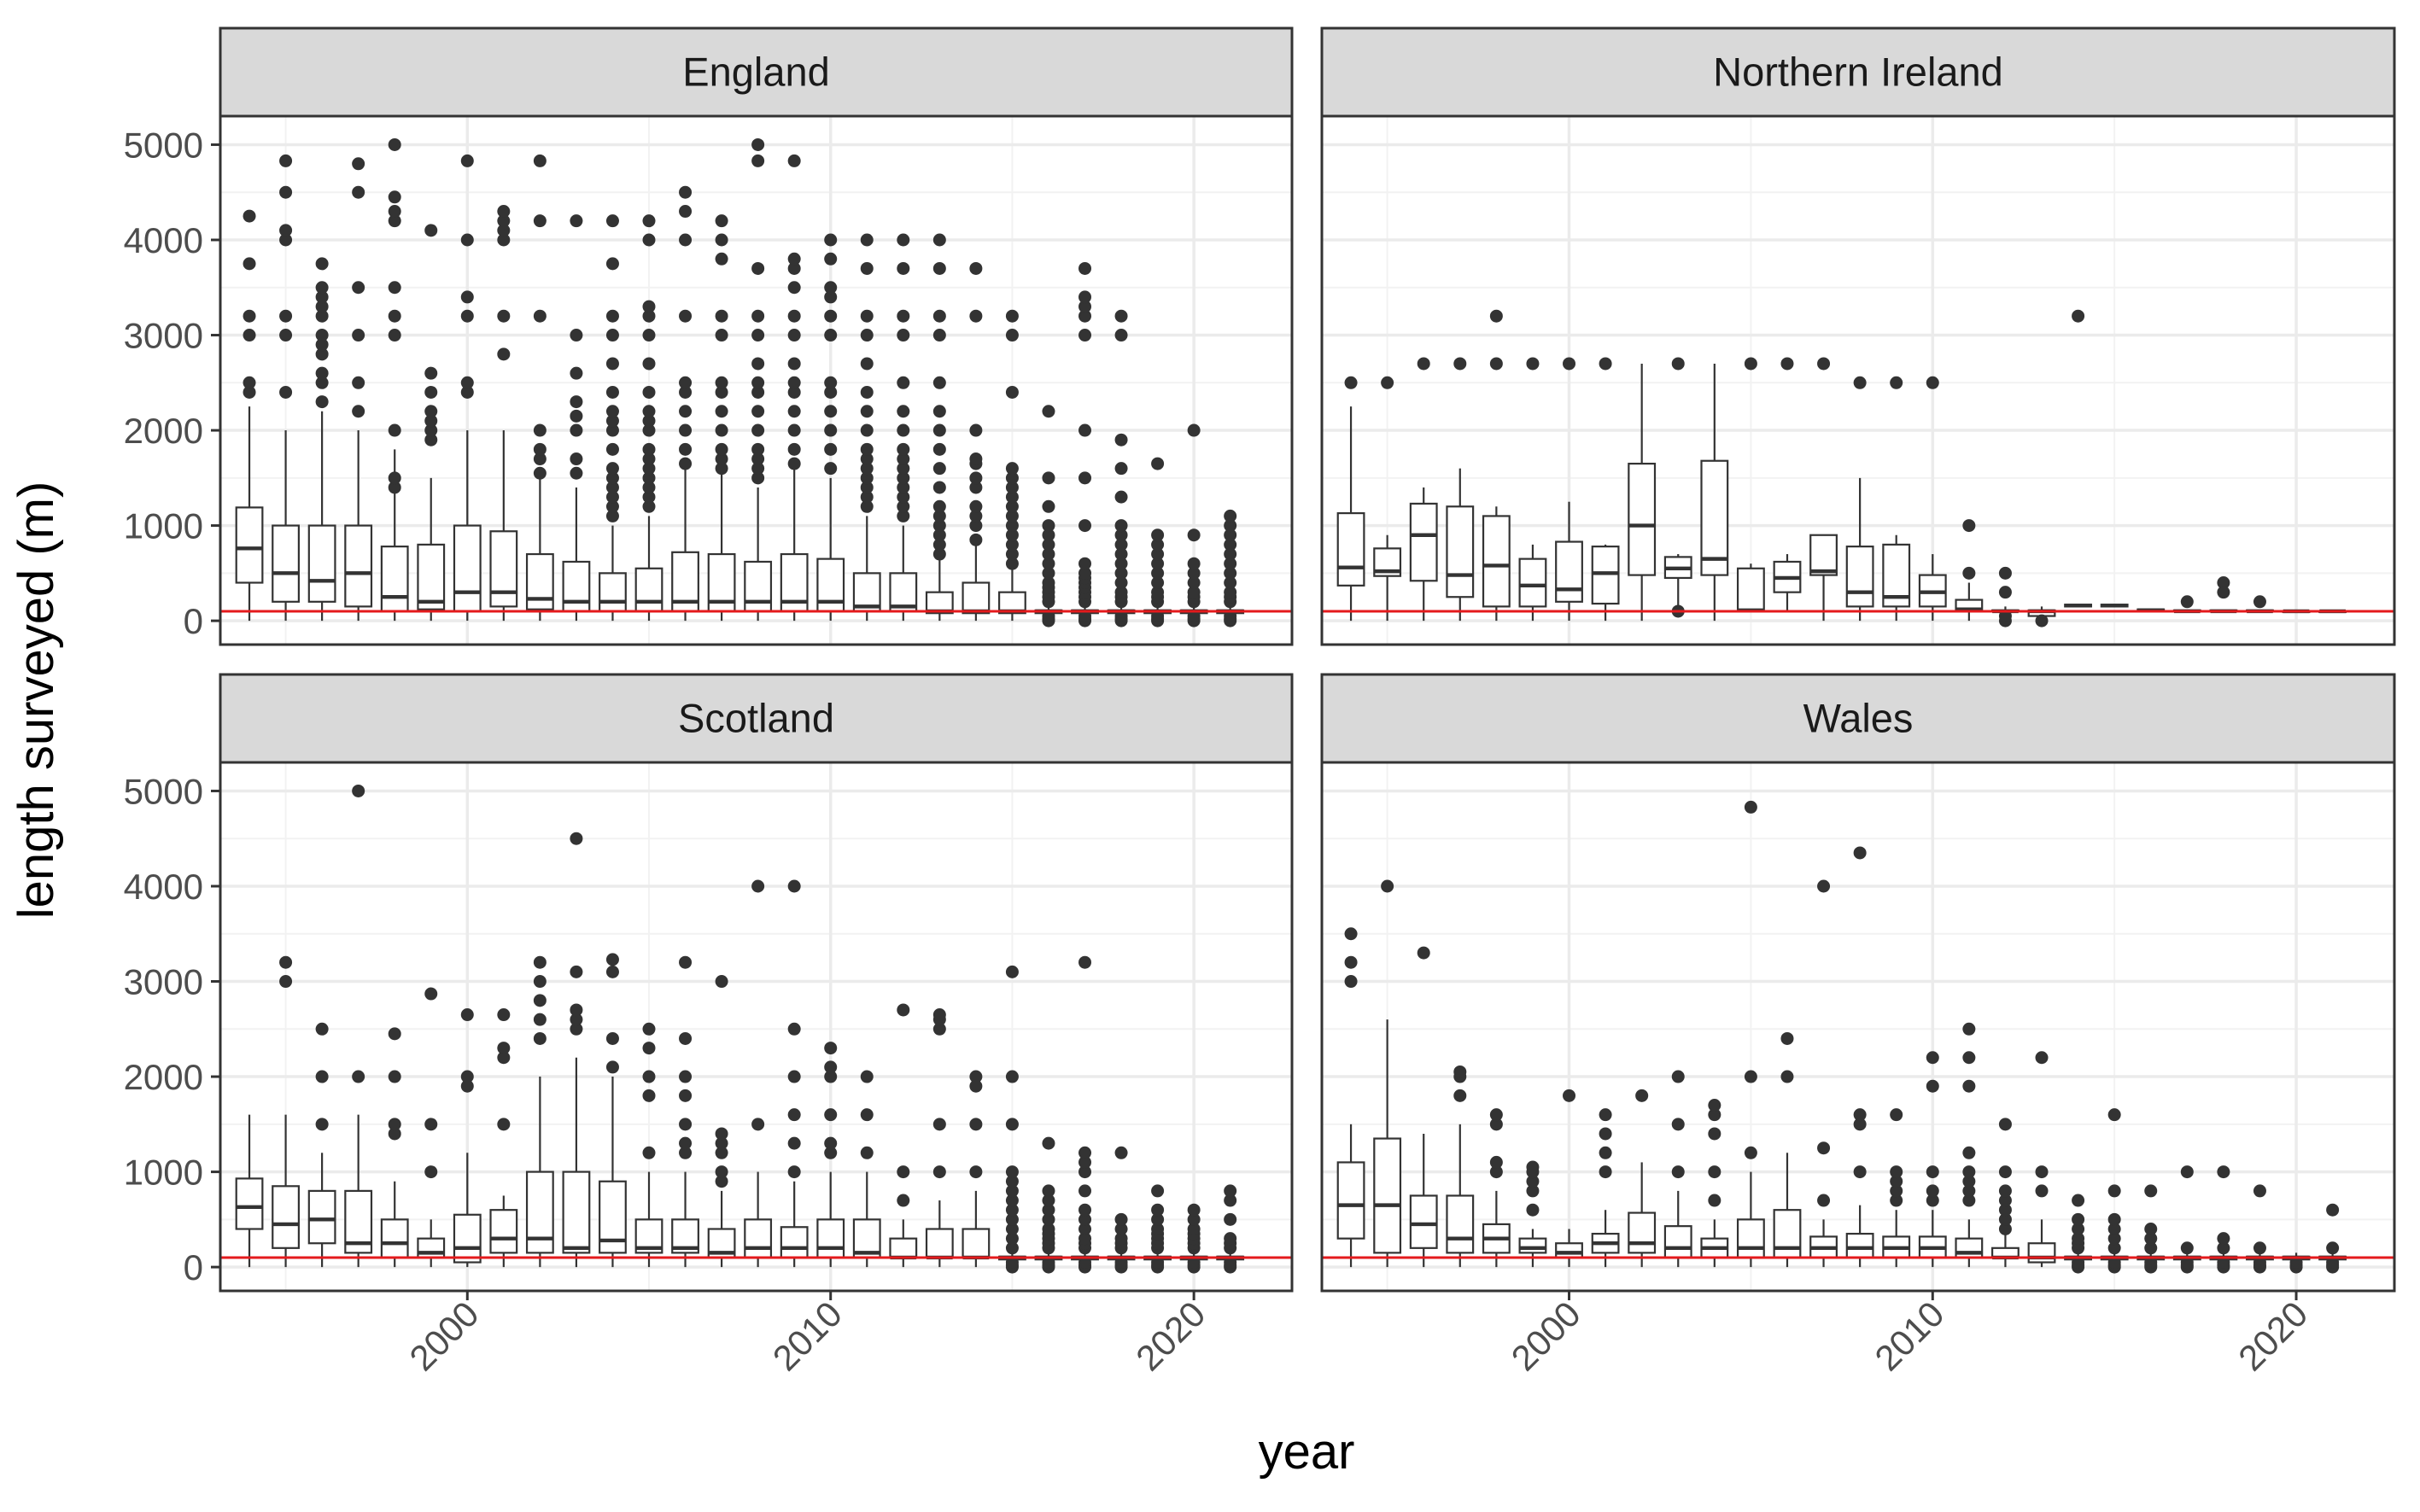  What do you see at coordinates (794, 1073) in the screenshot?
I see `box-2009` at bounding box center [794, 1073].